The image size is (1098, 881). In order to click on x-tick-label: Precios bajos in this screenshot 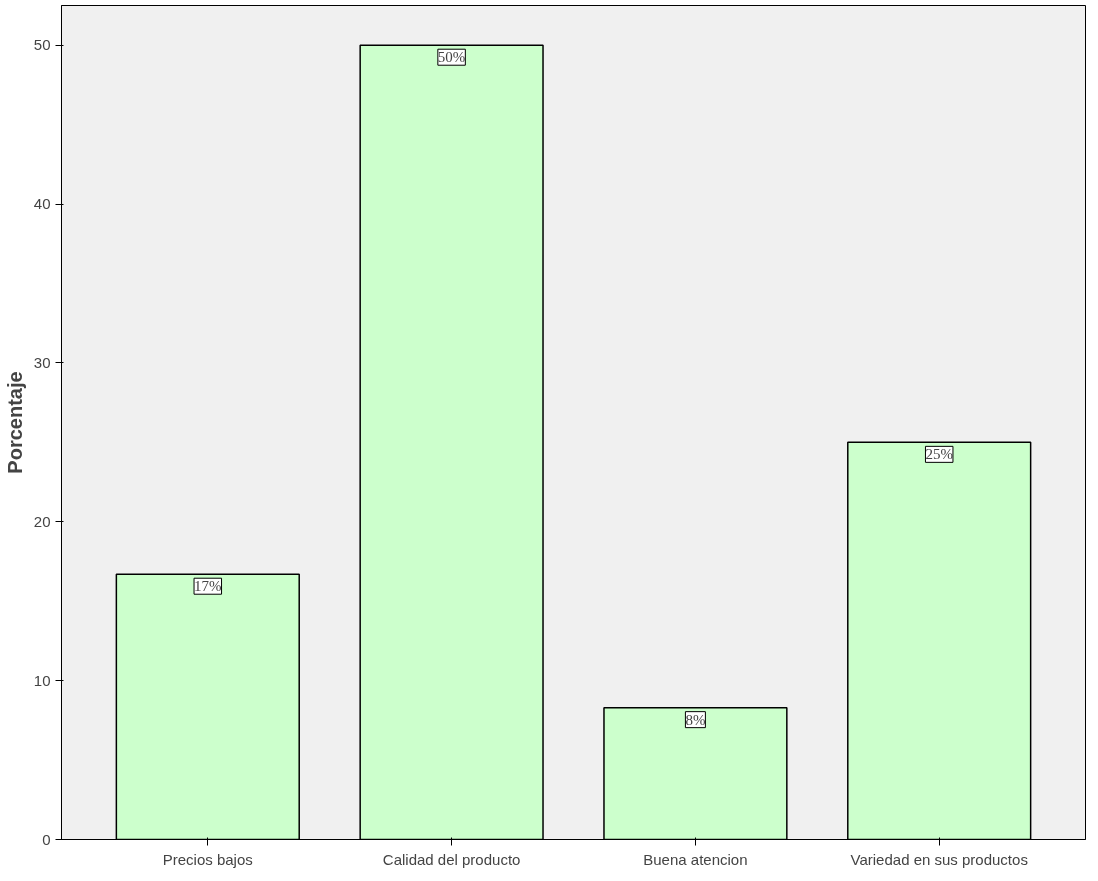, I will do `click(207, 859)`.